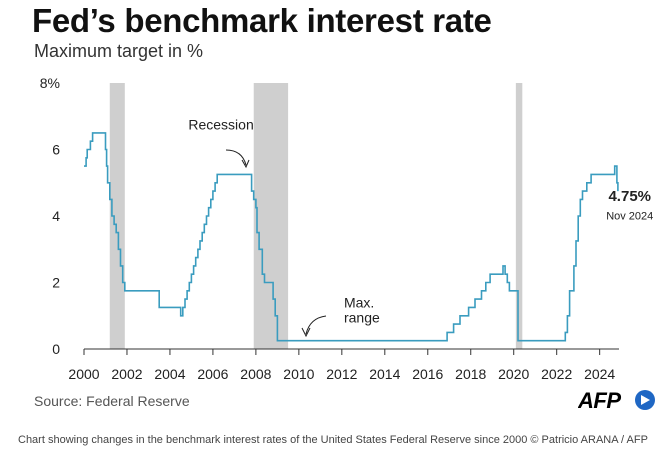 This screenshot has height=471, width=672. Describe the element at coordinates (119, 51) in the screenshot. I see `chart-subtitle: Maximum target in %` at that location.